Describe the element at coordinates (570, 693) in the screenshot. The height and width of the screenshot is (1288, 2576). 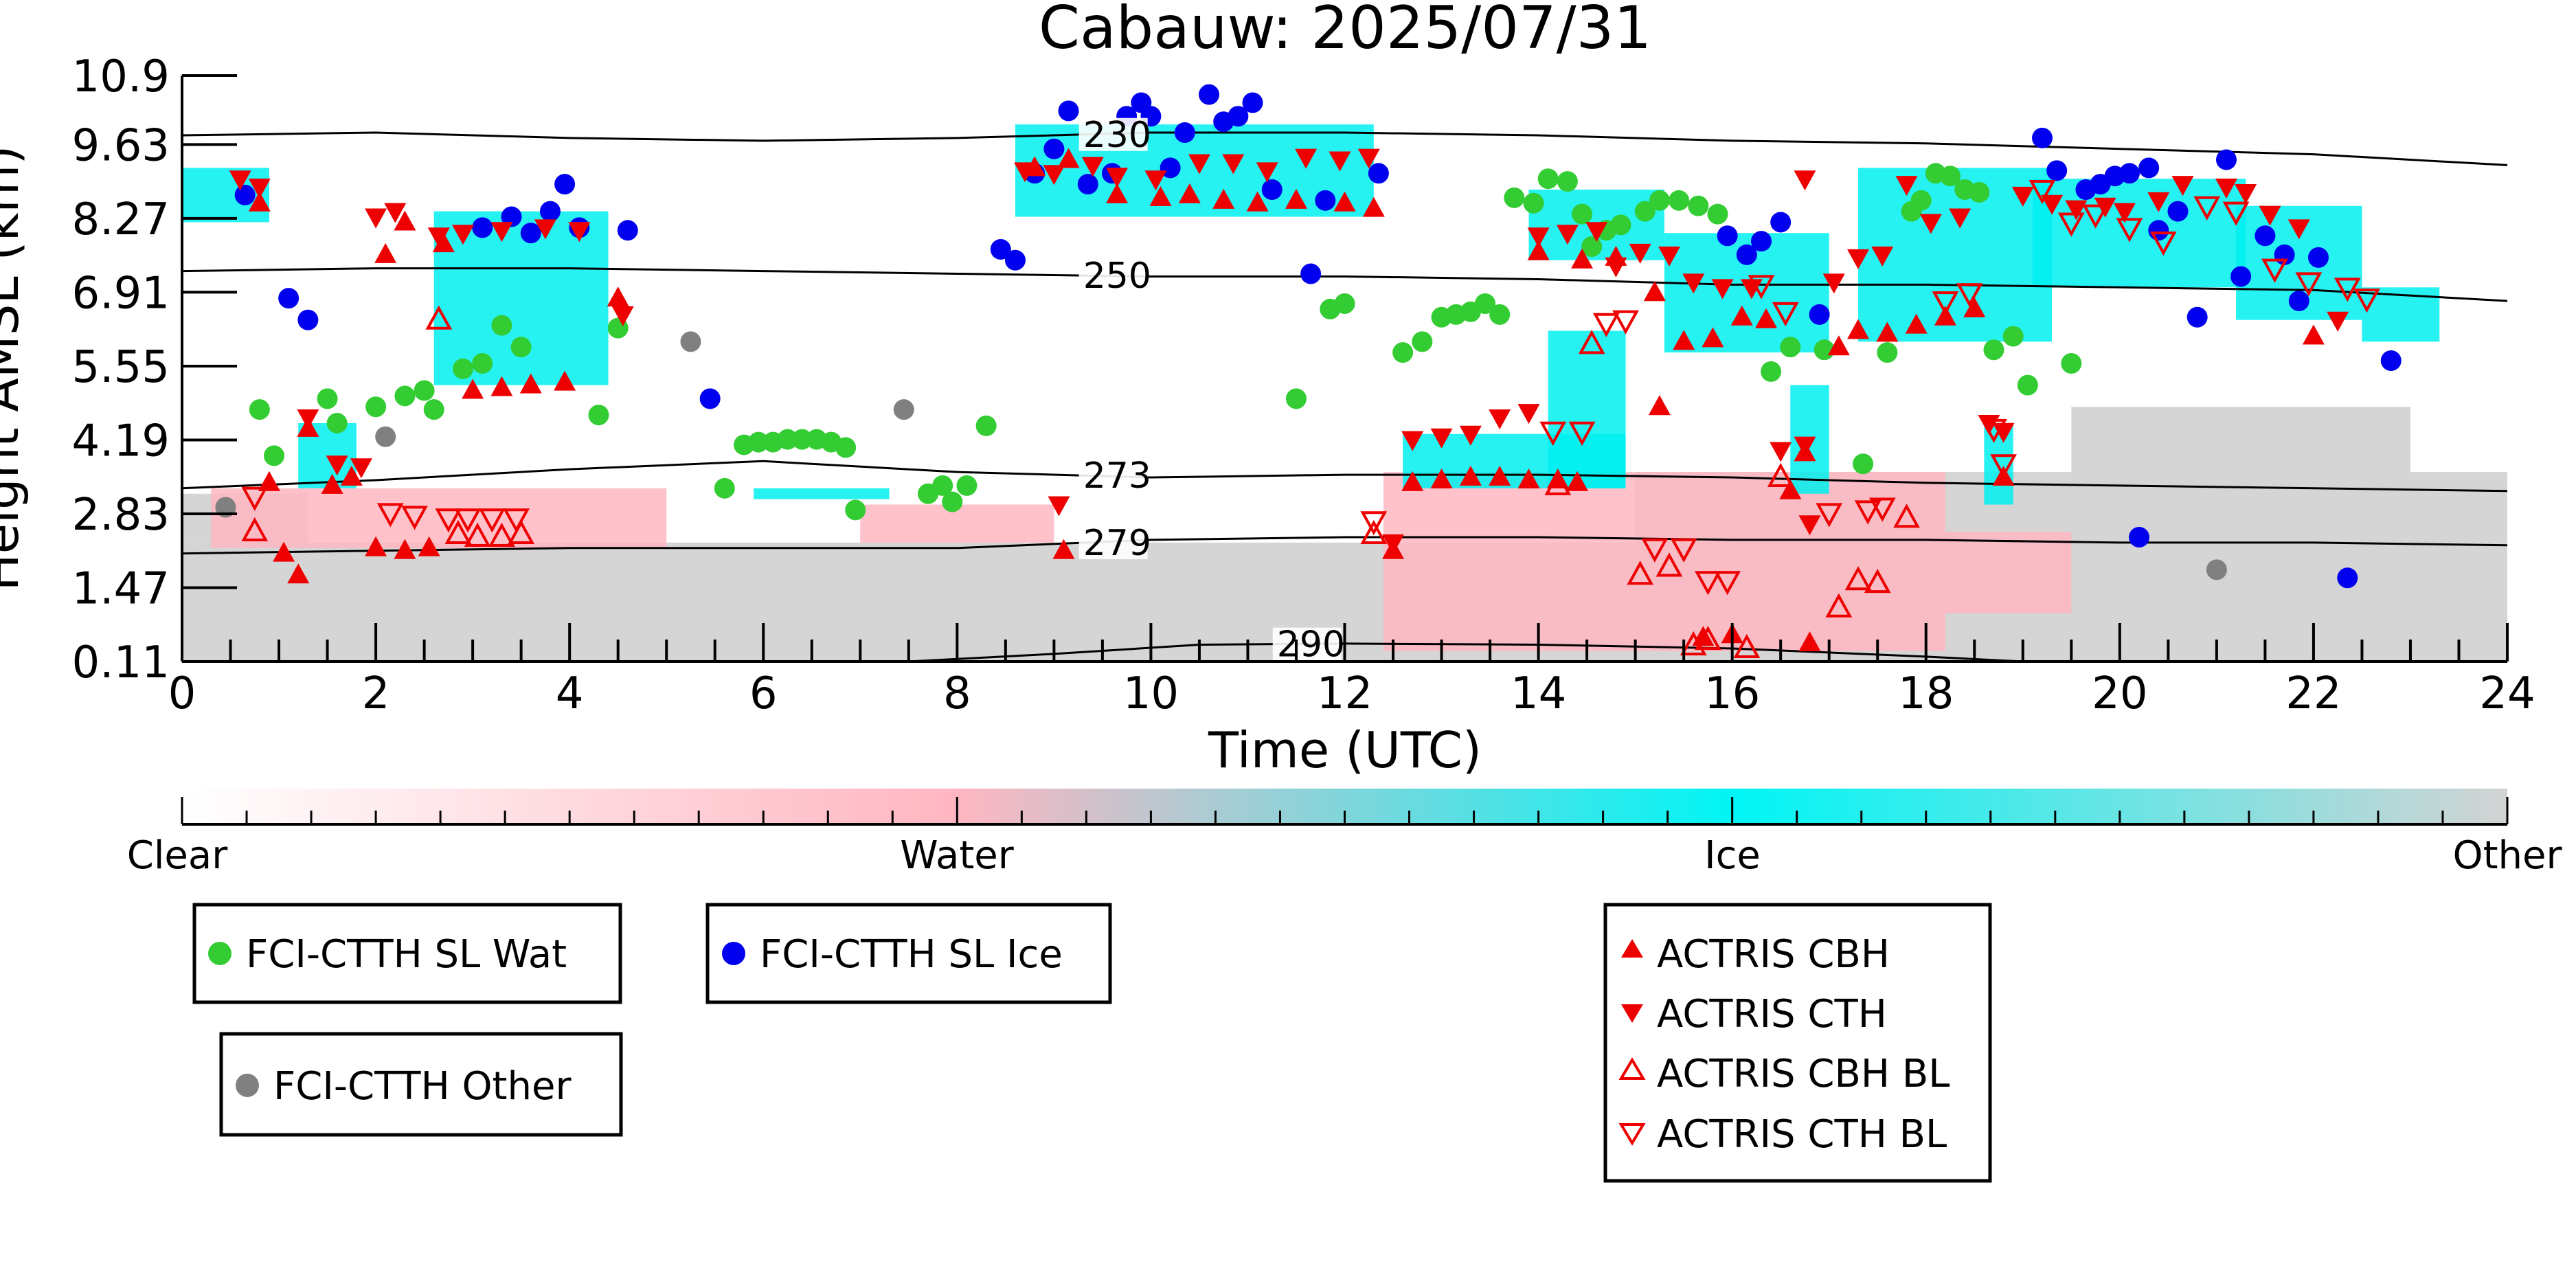
I see `x-tick-label: 4` at that location.